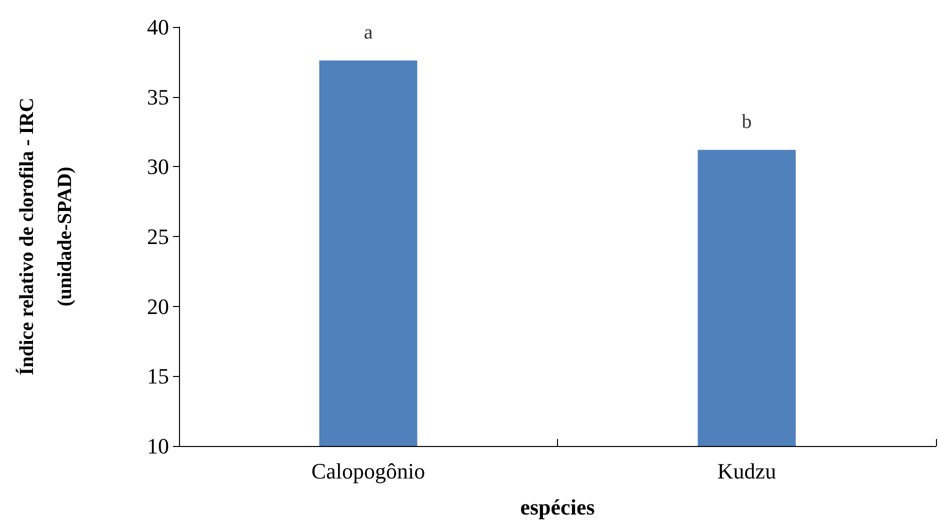 Image resolution: width=939 pixels, height=532 pixels. I want to click on y-axis-title: Índice relativo de clorofila - IRC (unidade-SPAD), so click(45, 237).